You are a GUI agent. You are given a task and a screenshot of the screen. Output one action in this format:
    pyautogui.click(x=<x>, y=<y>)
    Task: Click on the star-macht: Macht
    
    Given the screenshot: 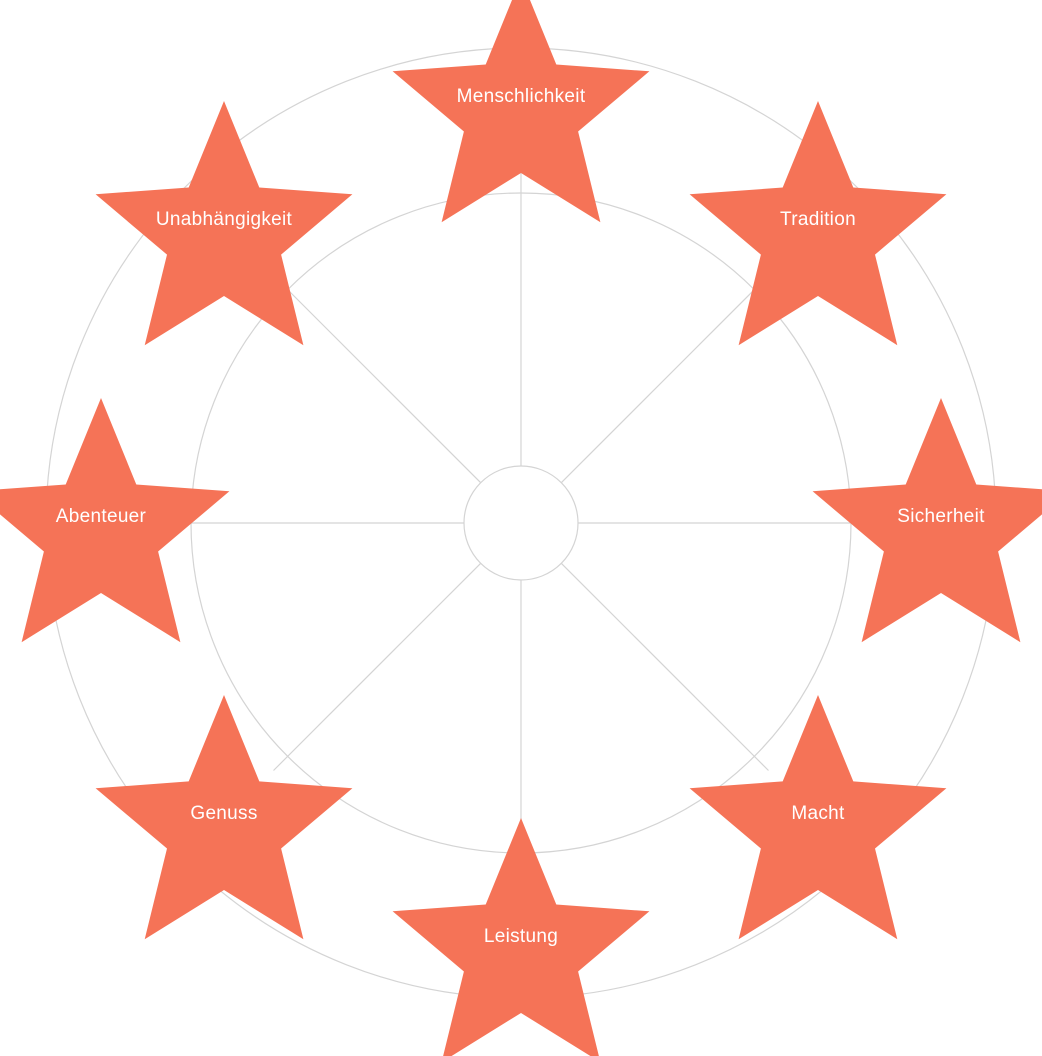 What is the action you would take?
    pyautogui.click(x=818, y=817)
    